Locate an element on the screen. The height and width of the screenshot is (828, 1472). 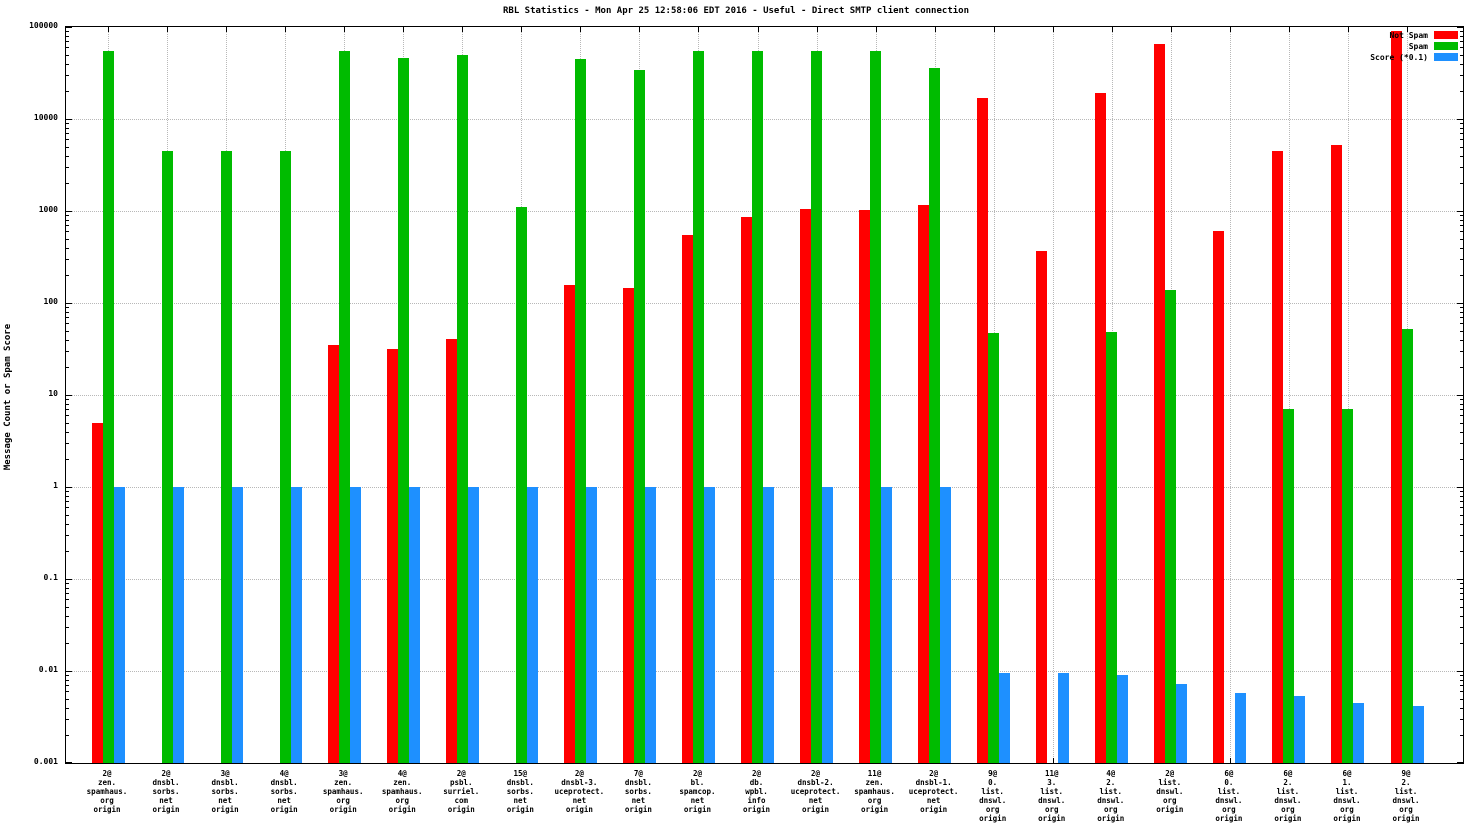
legend-row: Score (*0.1) is located at coordinates (1414, 57).